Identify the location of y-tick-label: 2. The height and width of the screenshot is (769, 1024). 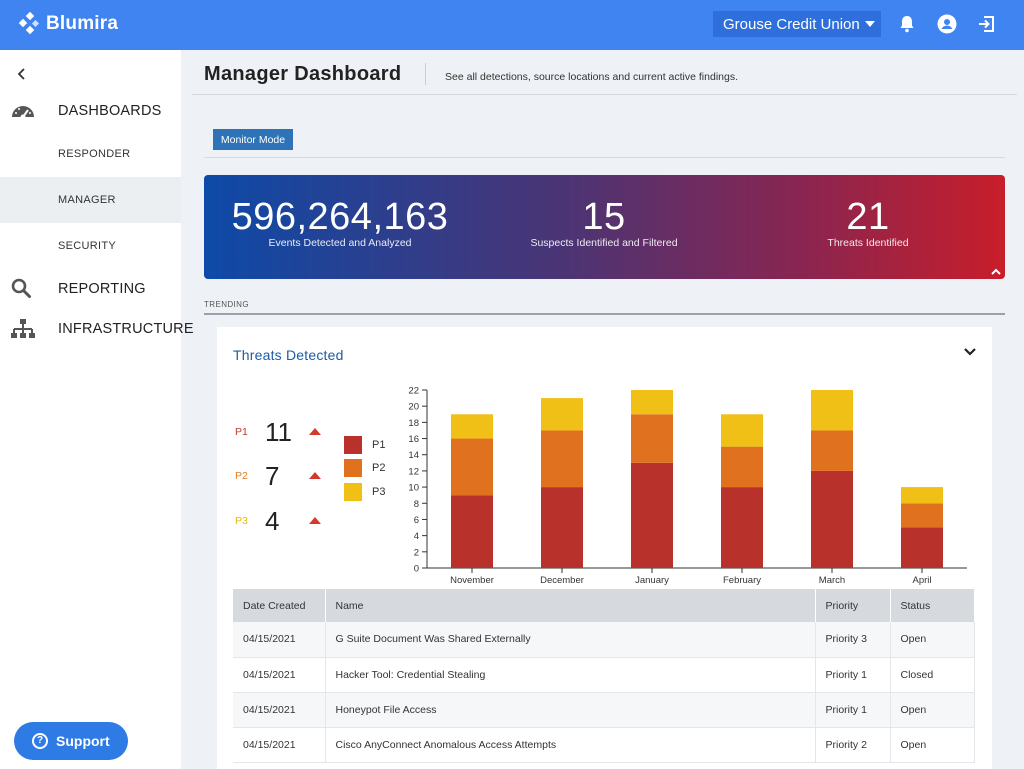
(416, 552).